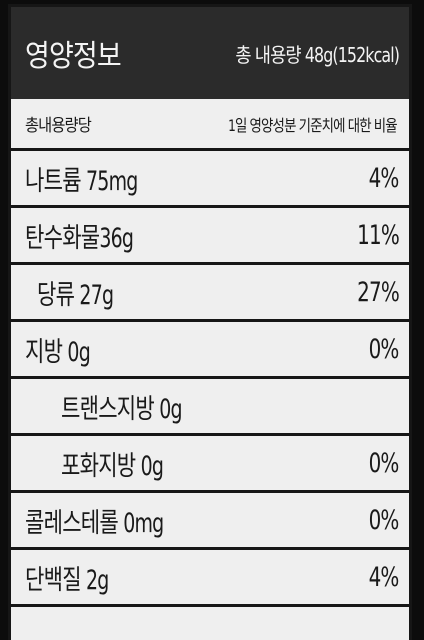  Describe the element at coordinates (313, 125) in the screenshot. I see `daily-value-label: 1일 영양성분 기준치에 대한 비율` at that location.